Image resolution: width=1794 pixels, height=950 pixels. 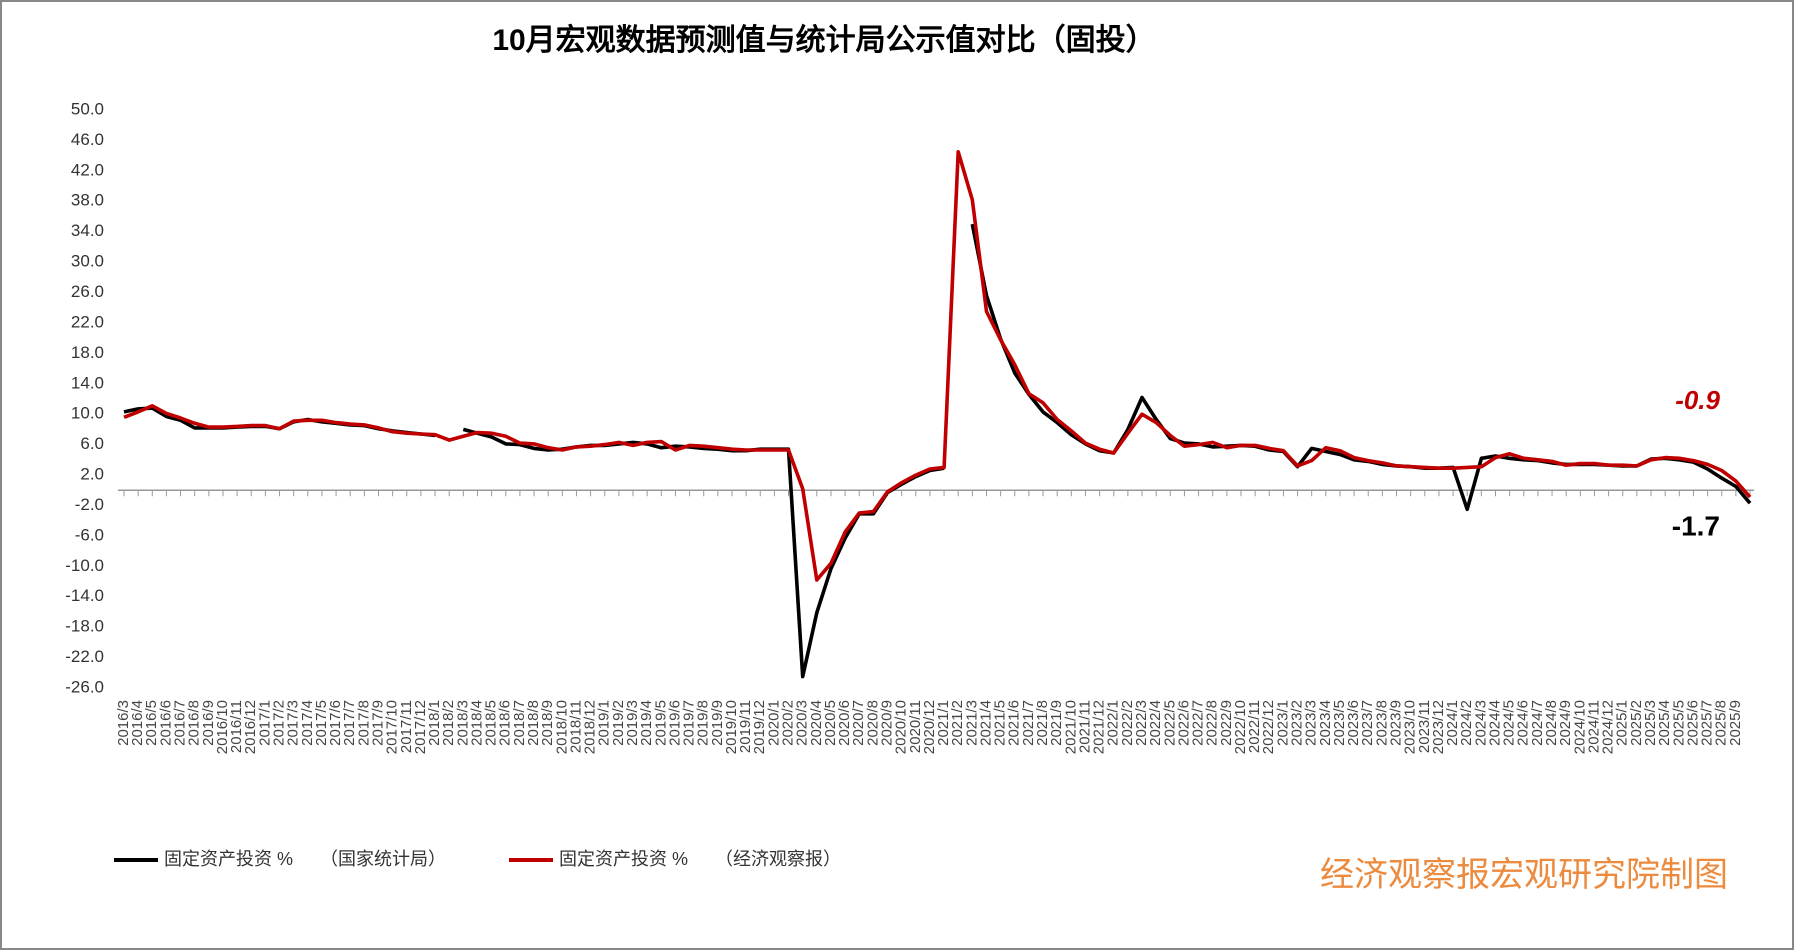 I want to click on x-tick-label: 2018/2, so click(x=448, y=723).